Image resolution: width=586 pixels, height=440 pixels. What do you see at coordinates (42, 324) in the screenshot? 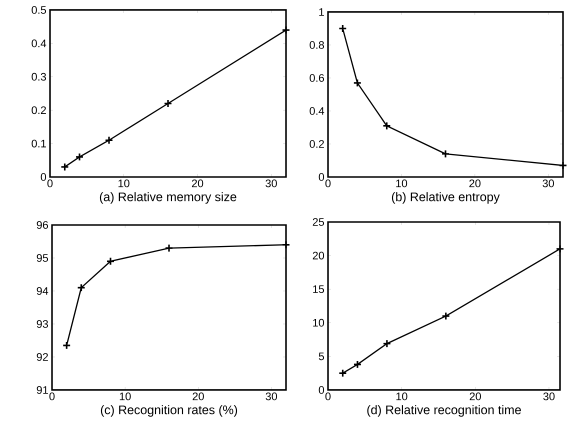
I see `y-tick-label: 93` at bounding box center [42, 324].